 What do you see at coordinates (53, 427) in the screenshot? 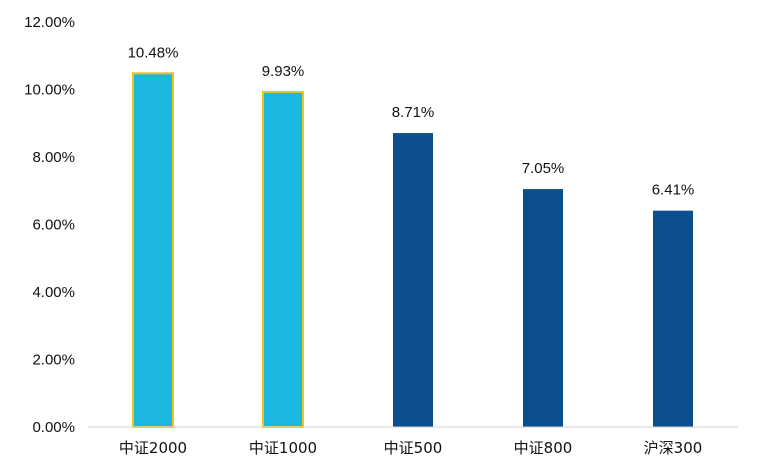
I see `y-tick-label: 0.00%` at bounding box center [53, 427].